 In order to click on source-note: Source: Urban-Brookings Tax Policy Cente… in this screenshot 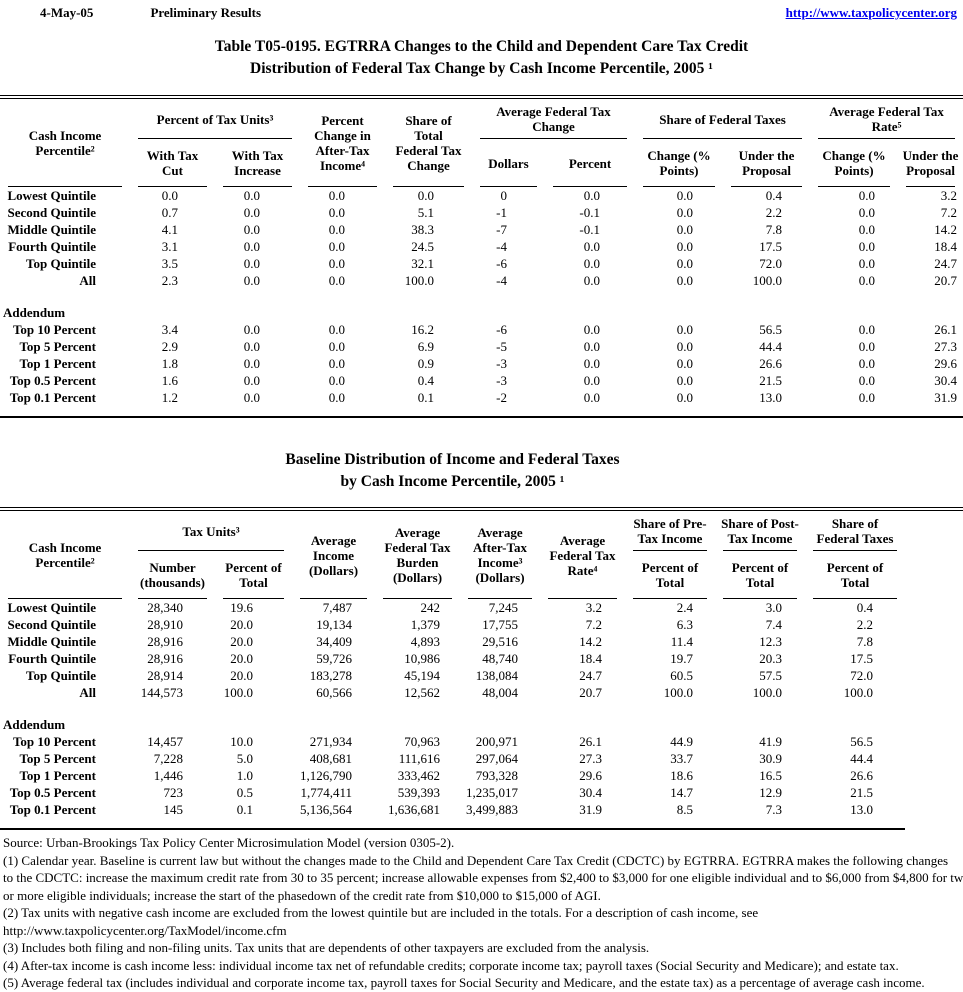, I will do `click(229, 842)`.